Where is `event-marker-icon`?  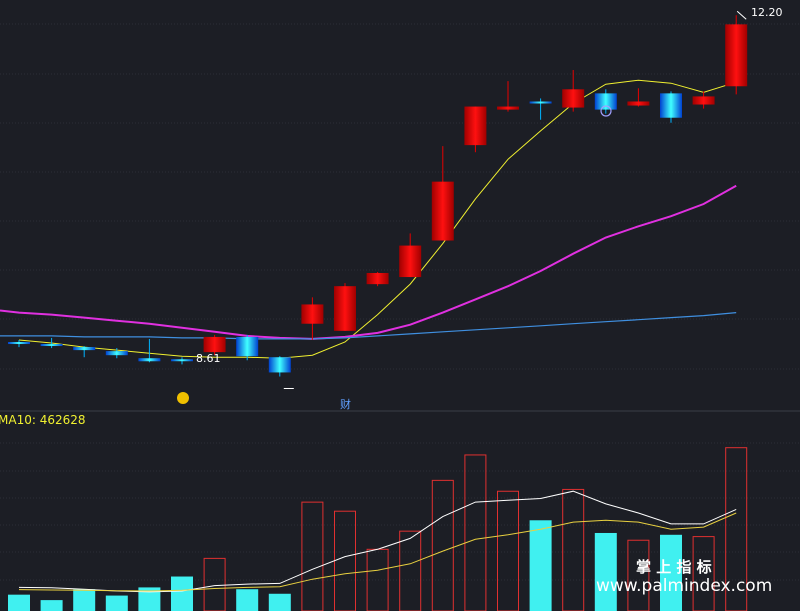
event-marker-icon is located at coordinates (183, 398).